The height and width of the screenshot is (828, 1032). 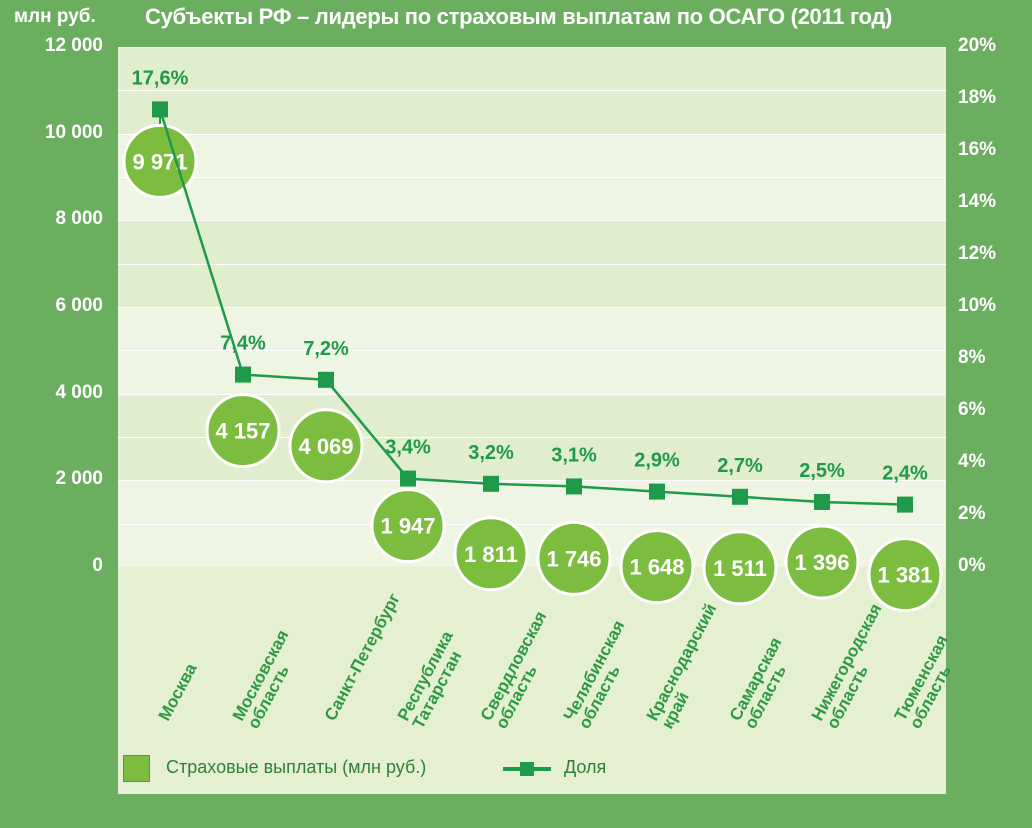 What do you see at coordinates (689, 666) in the screenshot?
I see `category-label: Краснодарскийкрай` at bounding box center [689, 666].